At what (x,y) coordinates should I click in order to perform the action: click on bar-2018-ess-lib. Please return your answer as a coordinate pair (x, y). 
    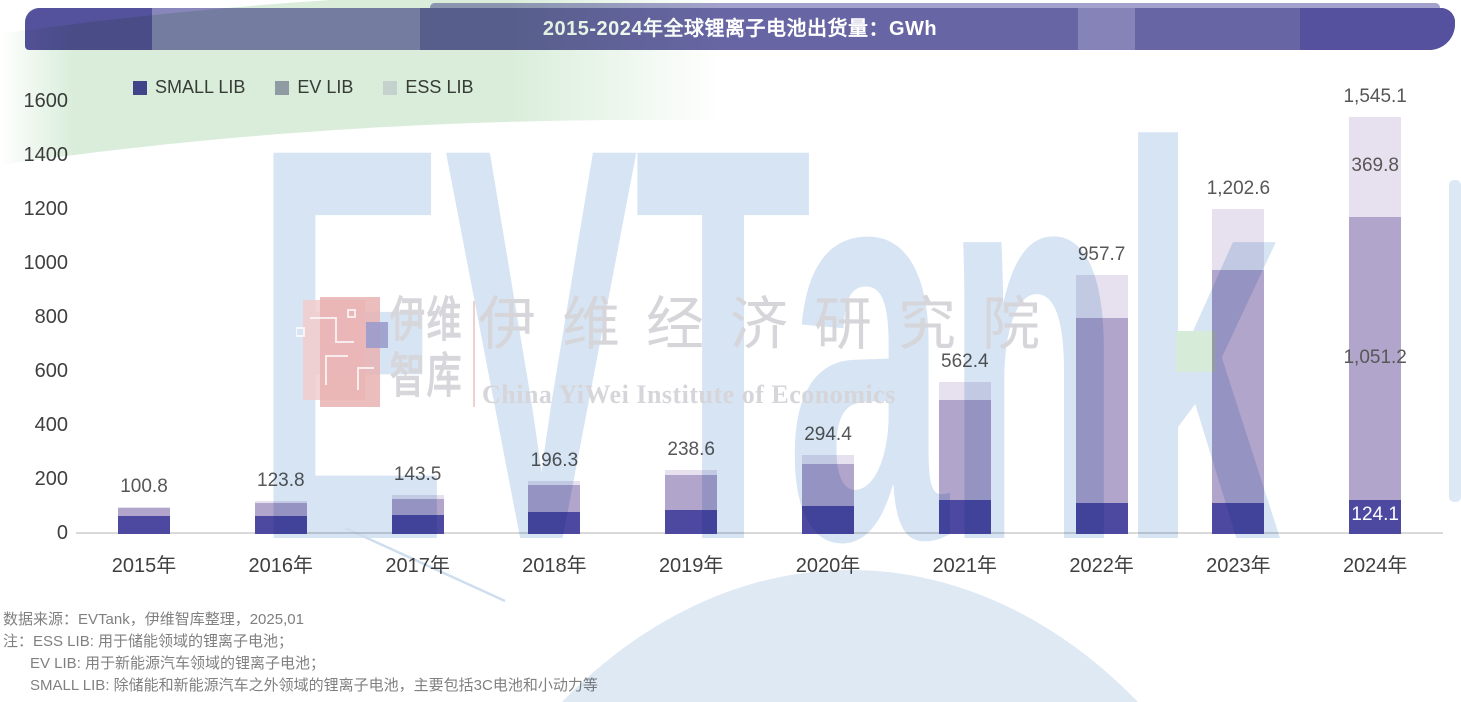
    Looking at the image, I should click on (554, 483).